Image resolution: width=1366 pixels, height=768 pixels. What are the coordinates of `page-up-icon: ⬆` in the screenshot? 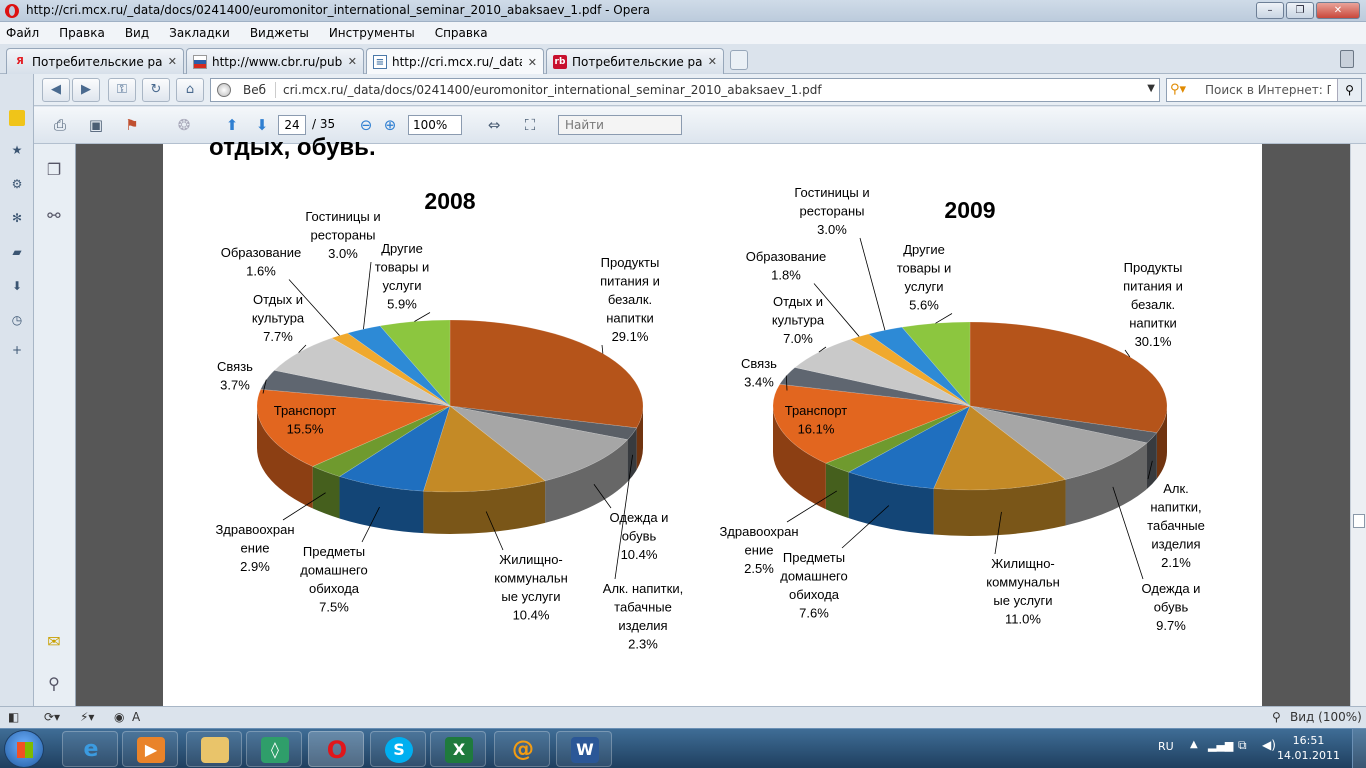 It's located at (232, 125).